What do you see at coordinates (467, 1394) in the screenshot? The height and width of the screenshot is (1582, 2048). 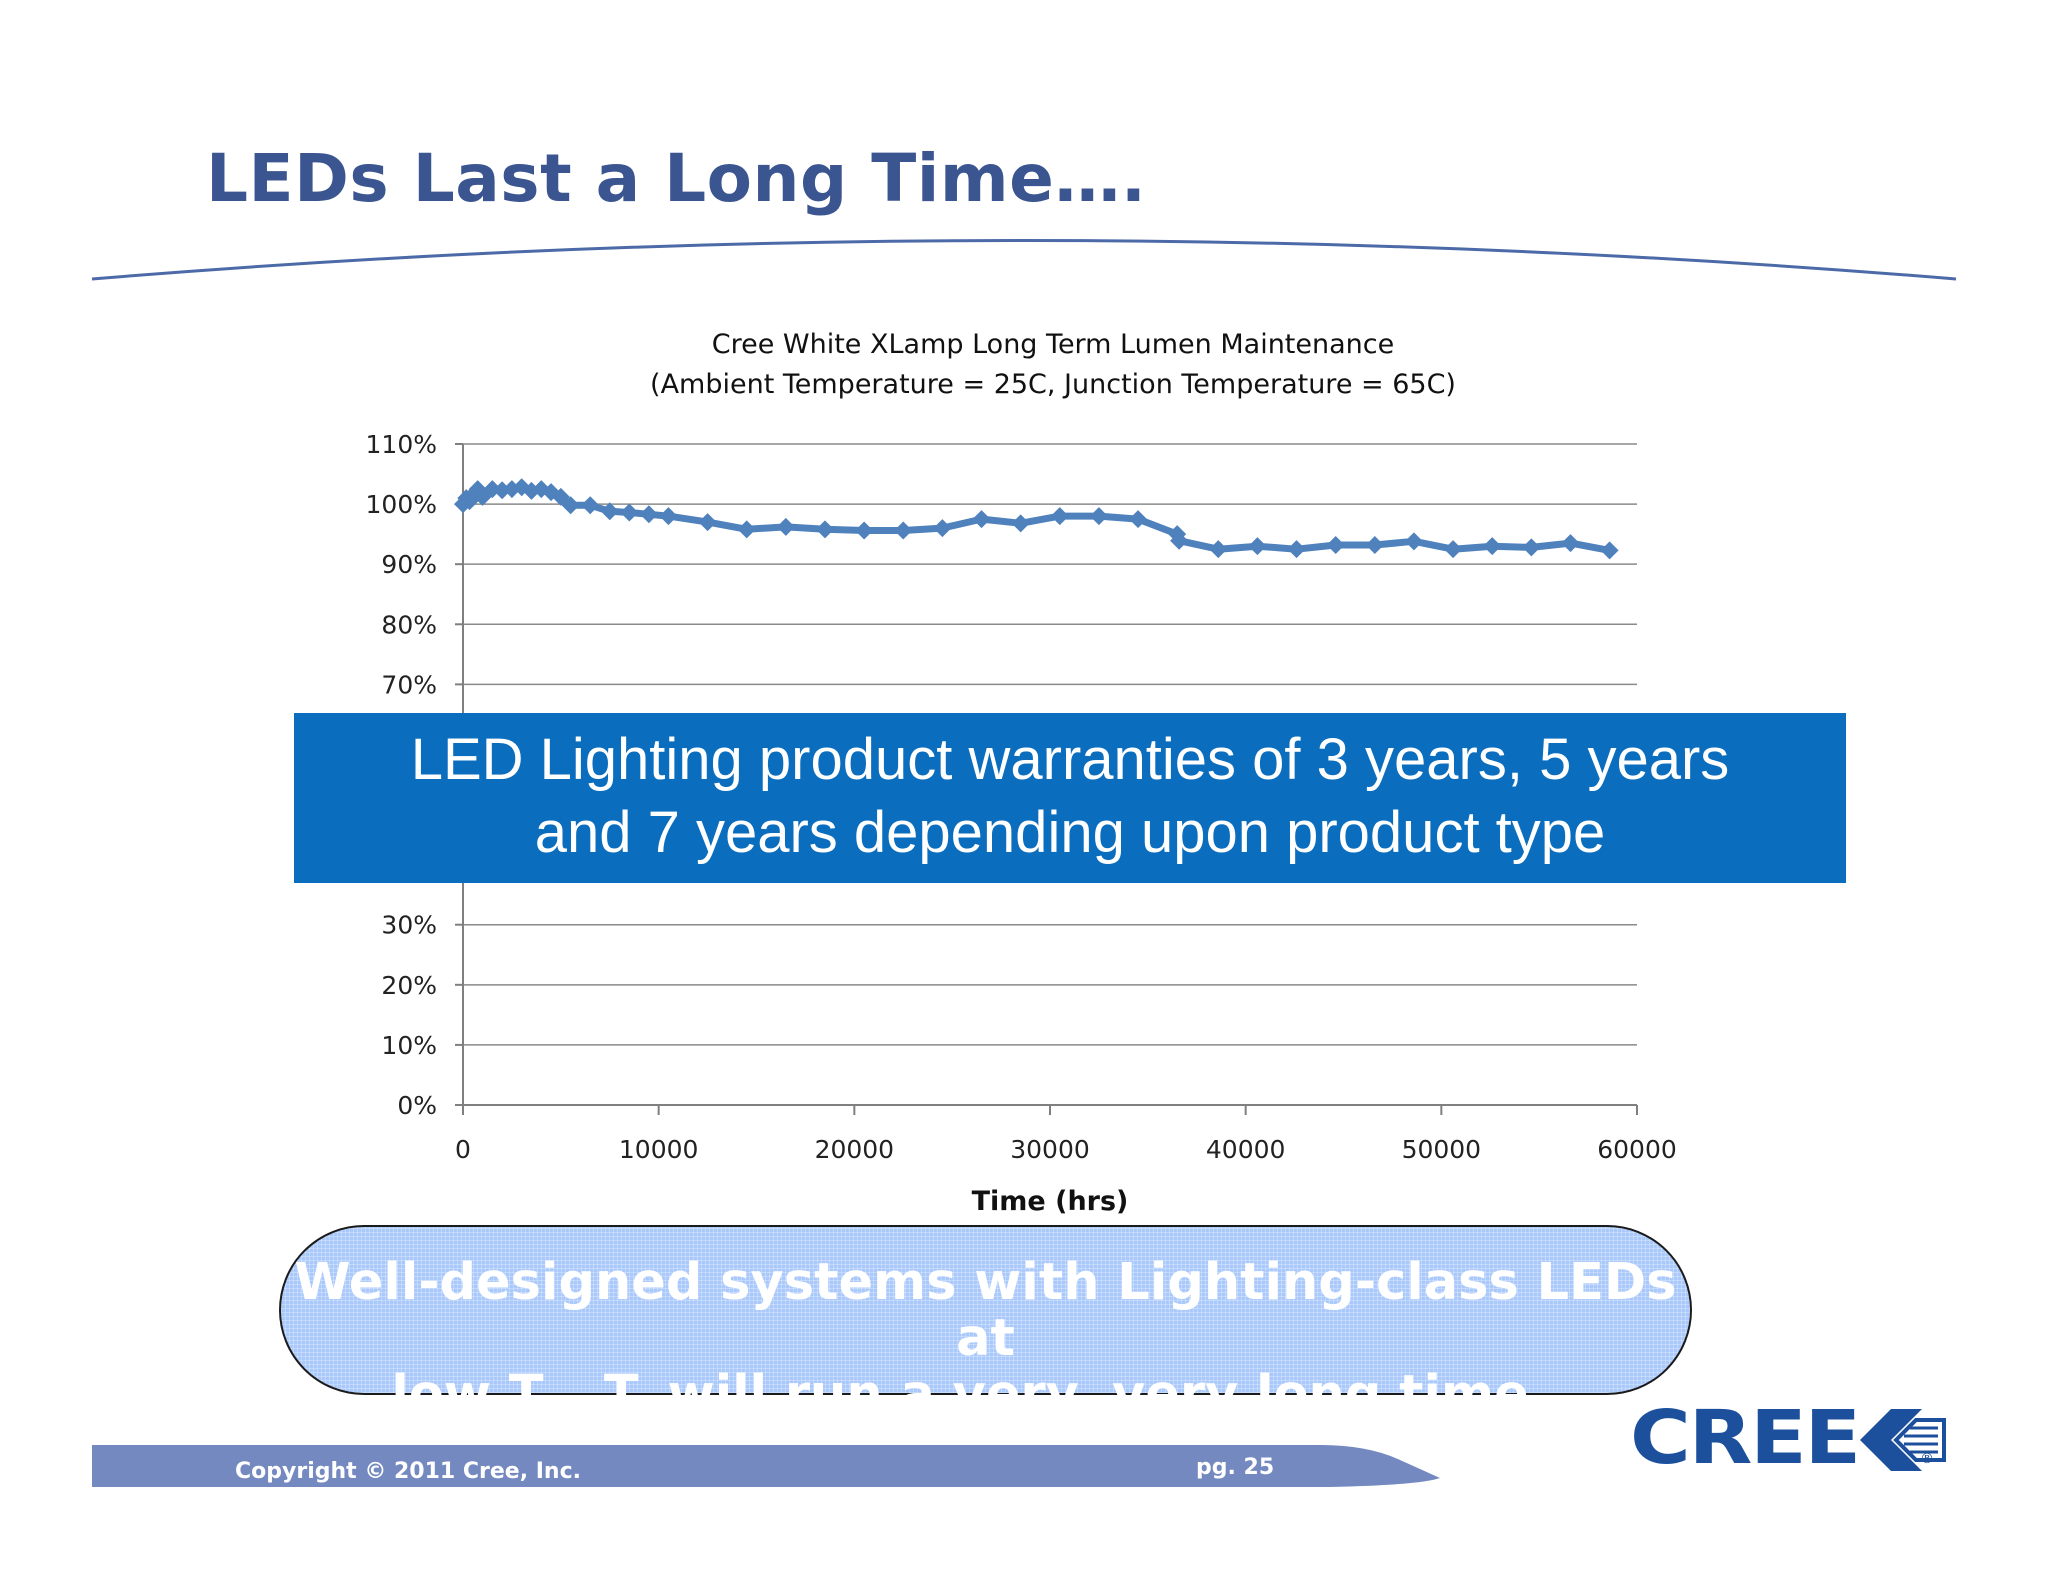 I see `callout-text-low-t: low T` at bounding box center [467, 1394].